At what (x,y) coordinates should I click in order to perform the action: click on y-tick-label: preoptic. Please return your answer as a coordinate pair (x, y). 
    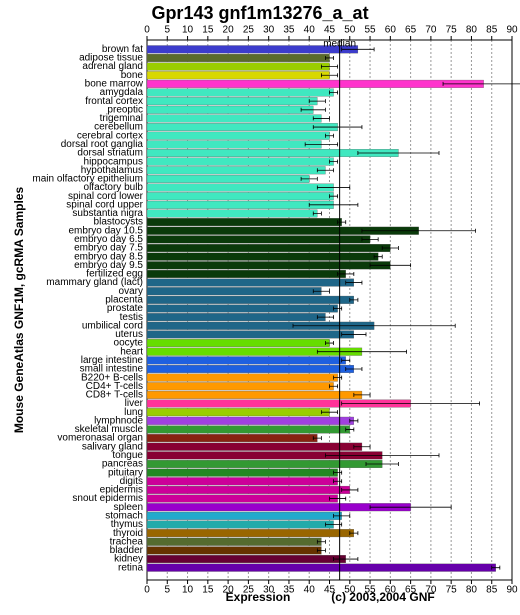
    Looking at the image, I should click on (125, 109).